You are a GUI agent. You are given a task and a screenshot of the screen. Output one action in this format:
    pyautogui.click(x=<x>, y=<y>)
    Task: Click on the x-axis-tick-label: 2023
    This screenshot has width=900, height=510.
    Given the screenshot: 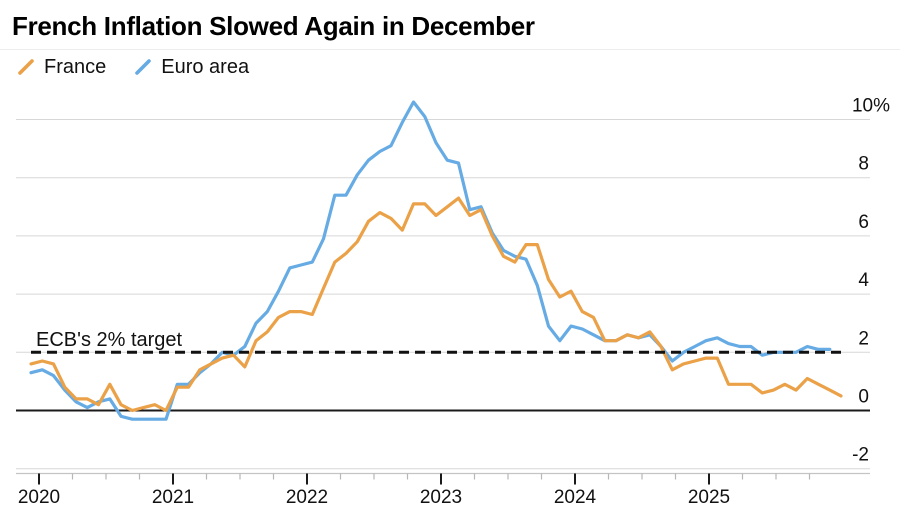 What is the action you would take?
    pyautogui.click(x=441, y=497)
    